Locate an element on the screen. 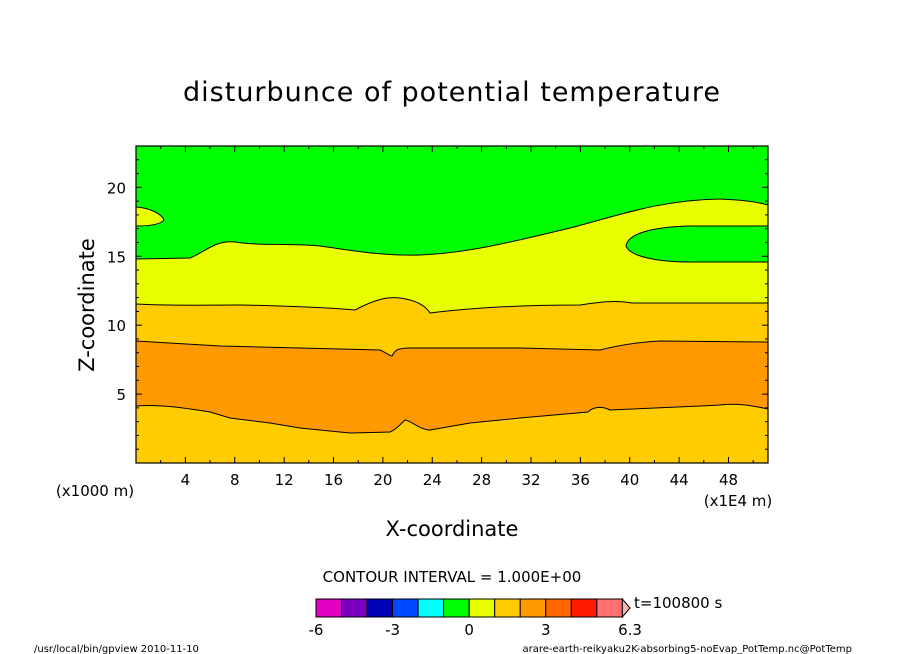  time-label: t=100800 s is located at coordinates (678, 603).